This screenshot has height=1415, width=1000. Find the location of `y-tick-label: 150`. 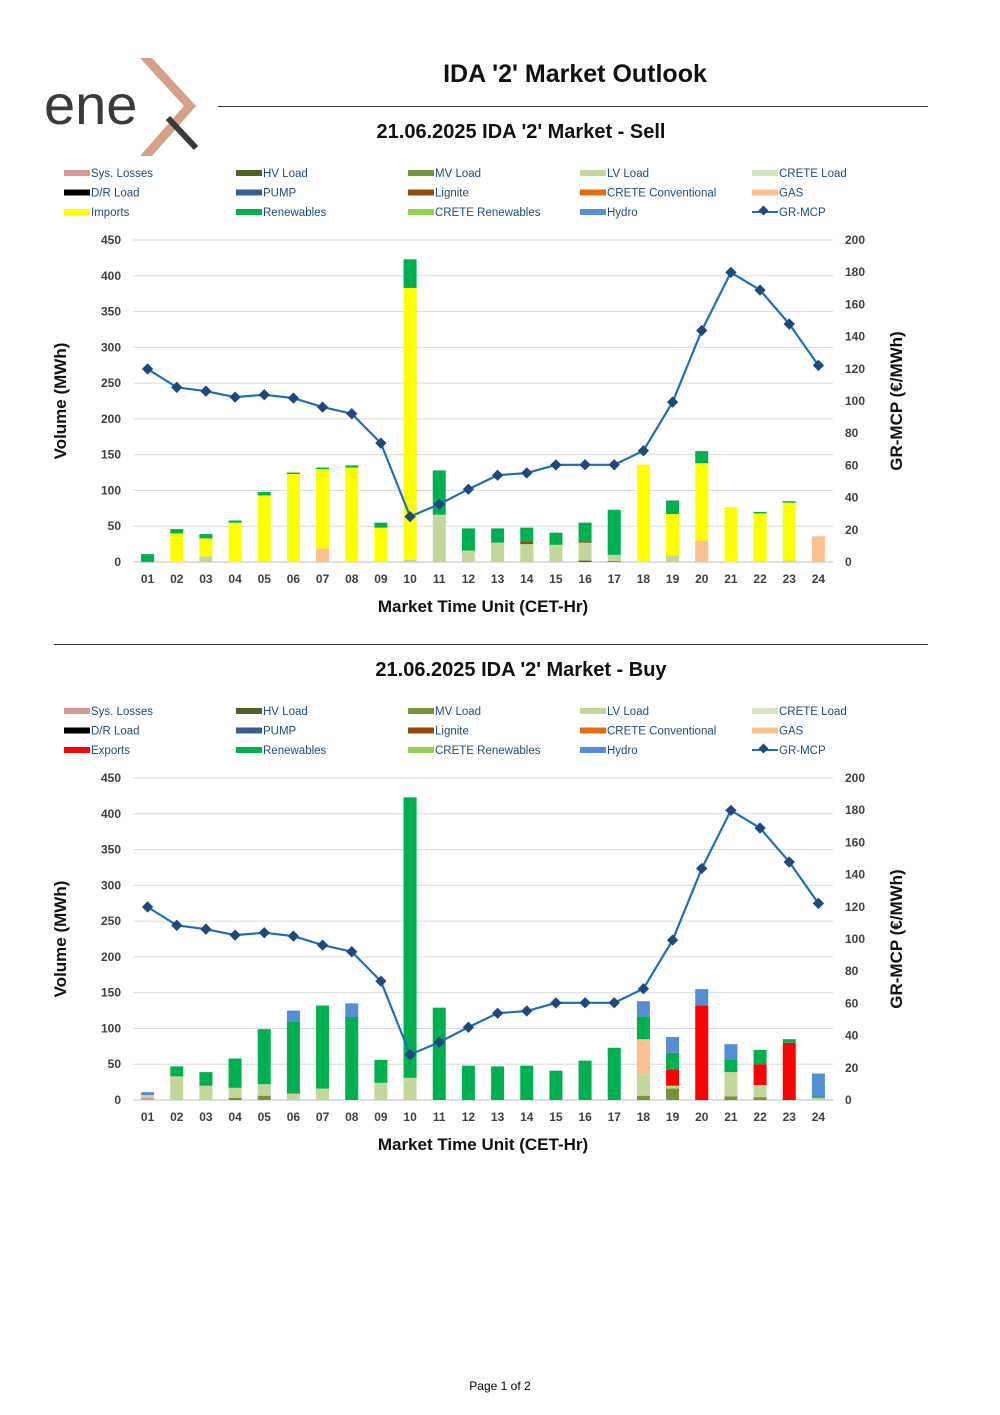

y-tick-label: 150 is located at coordinates (111, 455).